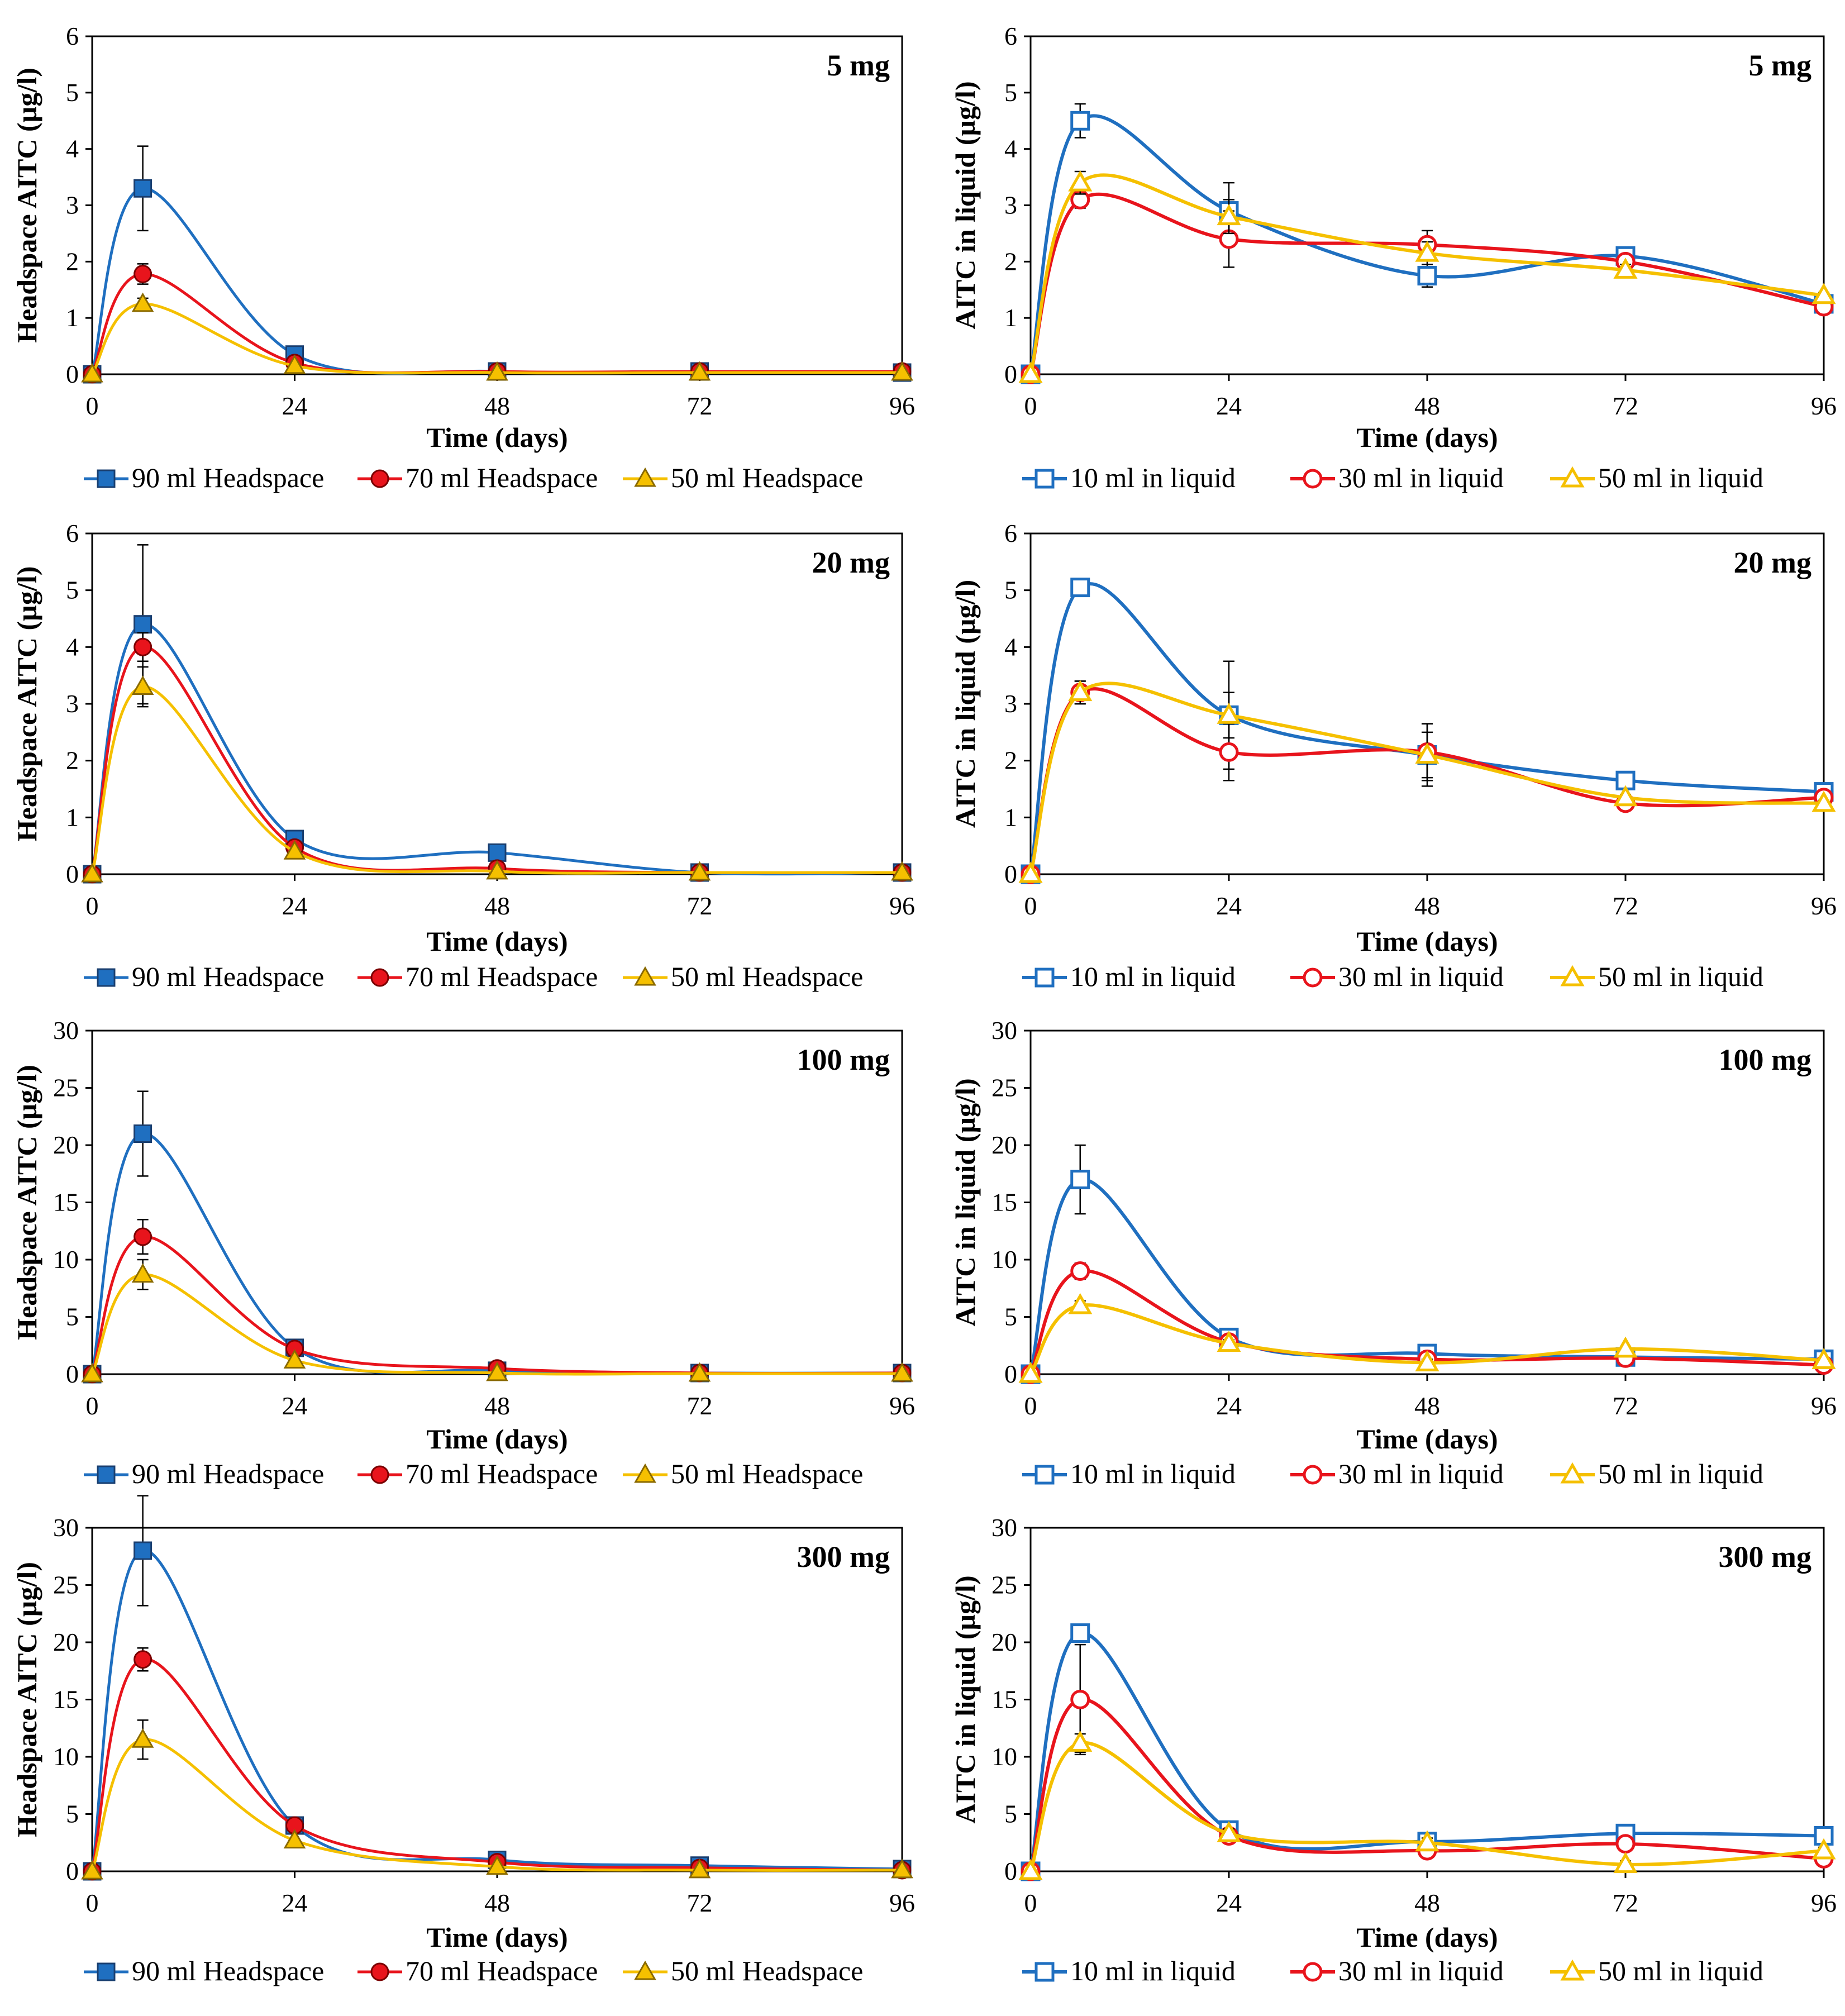 Image resolution: width=1845 pixels, height=2016 pixels. What do you see at coordinates (1625, 906) in the screenshot?
I see `x-tick-label: 72` at bounding box center [1625, 906].